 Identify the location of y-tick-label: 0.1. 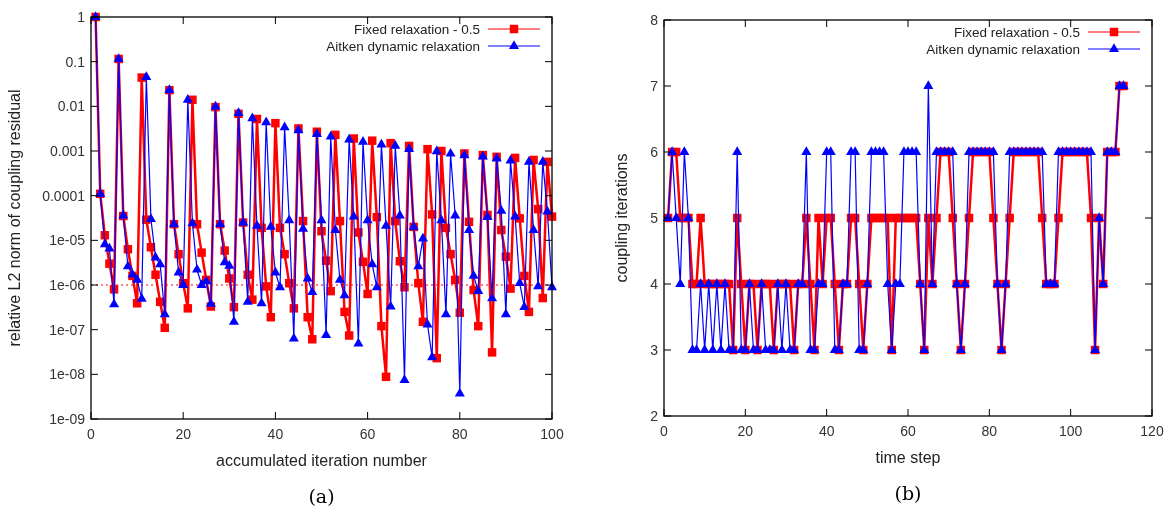
(75, 61).